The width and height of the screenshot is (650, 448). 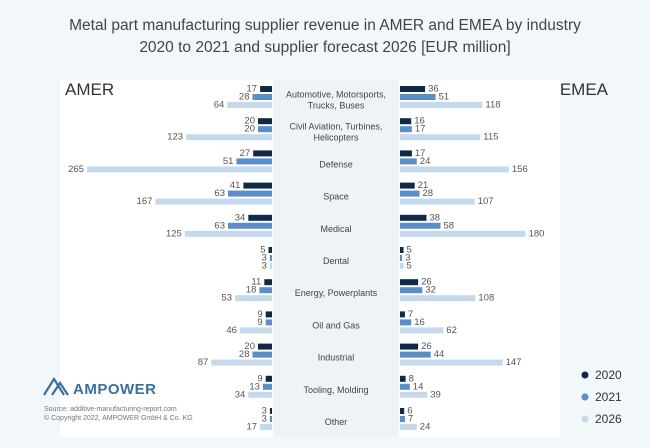 I want to click on amer-value-label: 87, so click(x=203, y=362).